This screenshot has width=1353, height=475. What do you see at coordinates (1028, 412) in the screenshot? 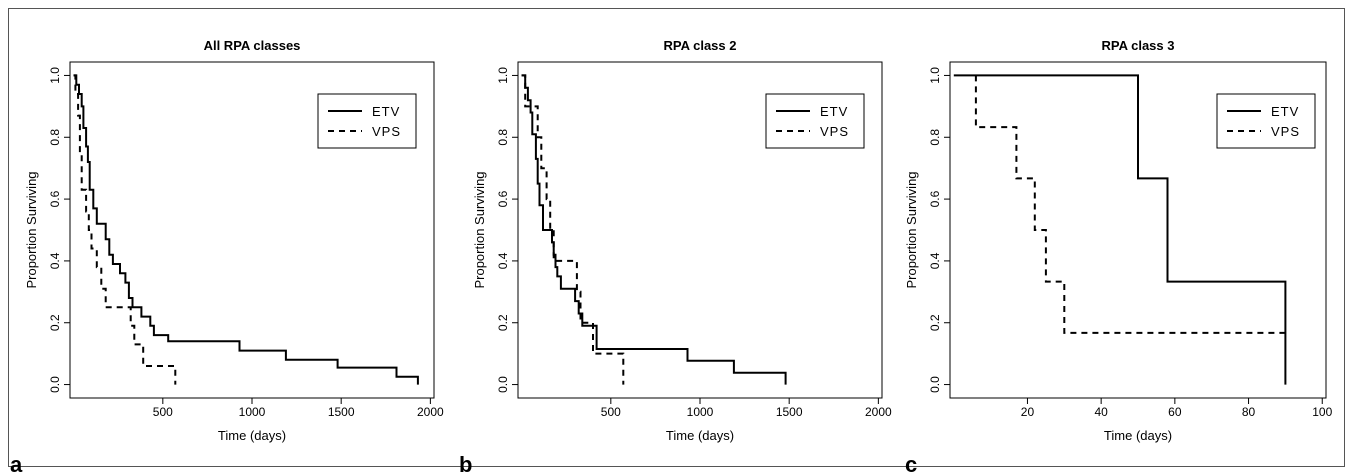
I see `x-tick-label: 20` at bounding box center [1028, 412].